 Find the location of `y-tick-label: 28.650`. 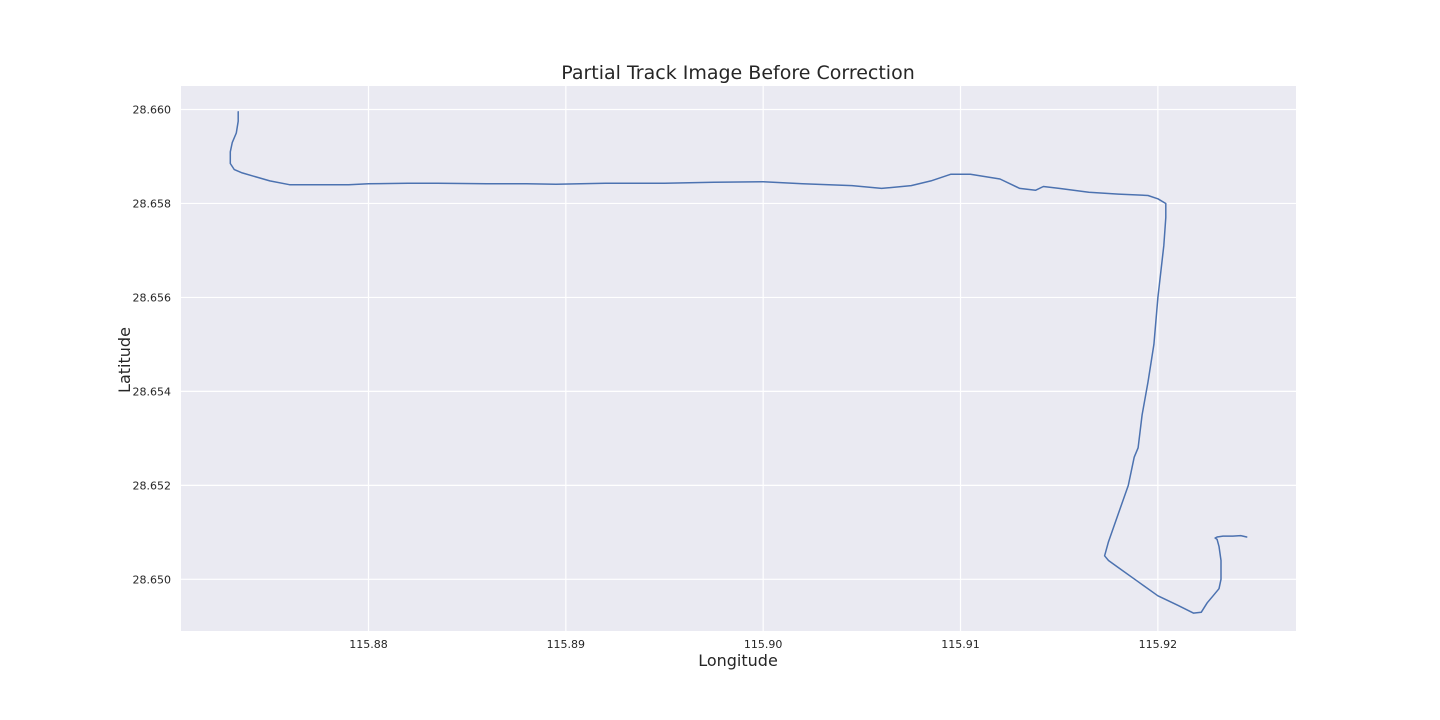

y-tick-label: 28.650 is located at coordinates (152, 579).